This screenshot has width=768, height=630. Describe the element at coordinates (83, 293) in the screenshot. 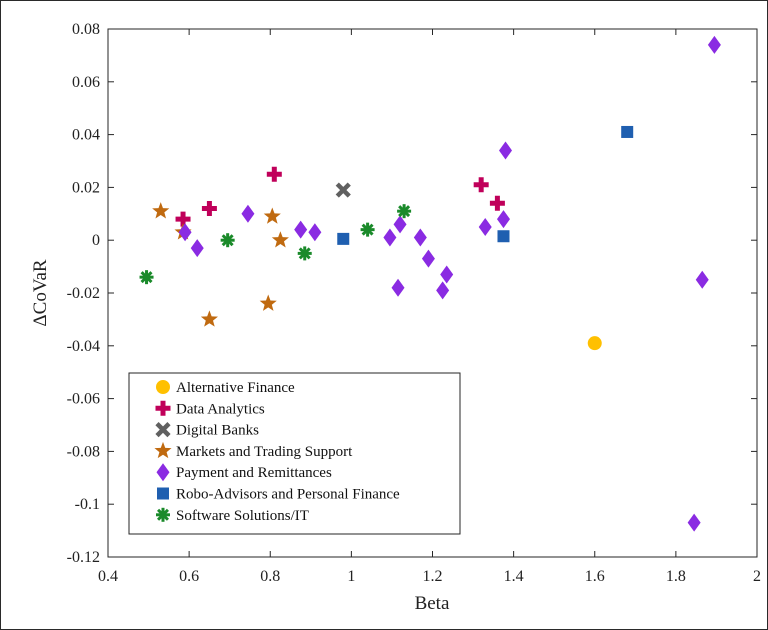

I see `y-tick-label: -0.02` at that location.